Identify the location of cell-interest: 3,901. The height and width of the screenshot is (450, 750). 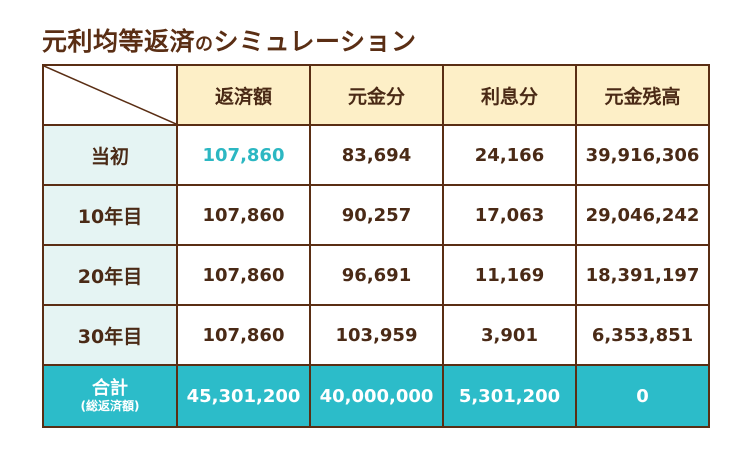
(509, 335).